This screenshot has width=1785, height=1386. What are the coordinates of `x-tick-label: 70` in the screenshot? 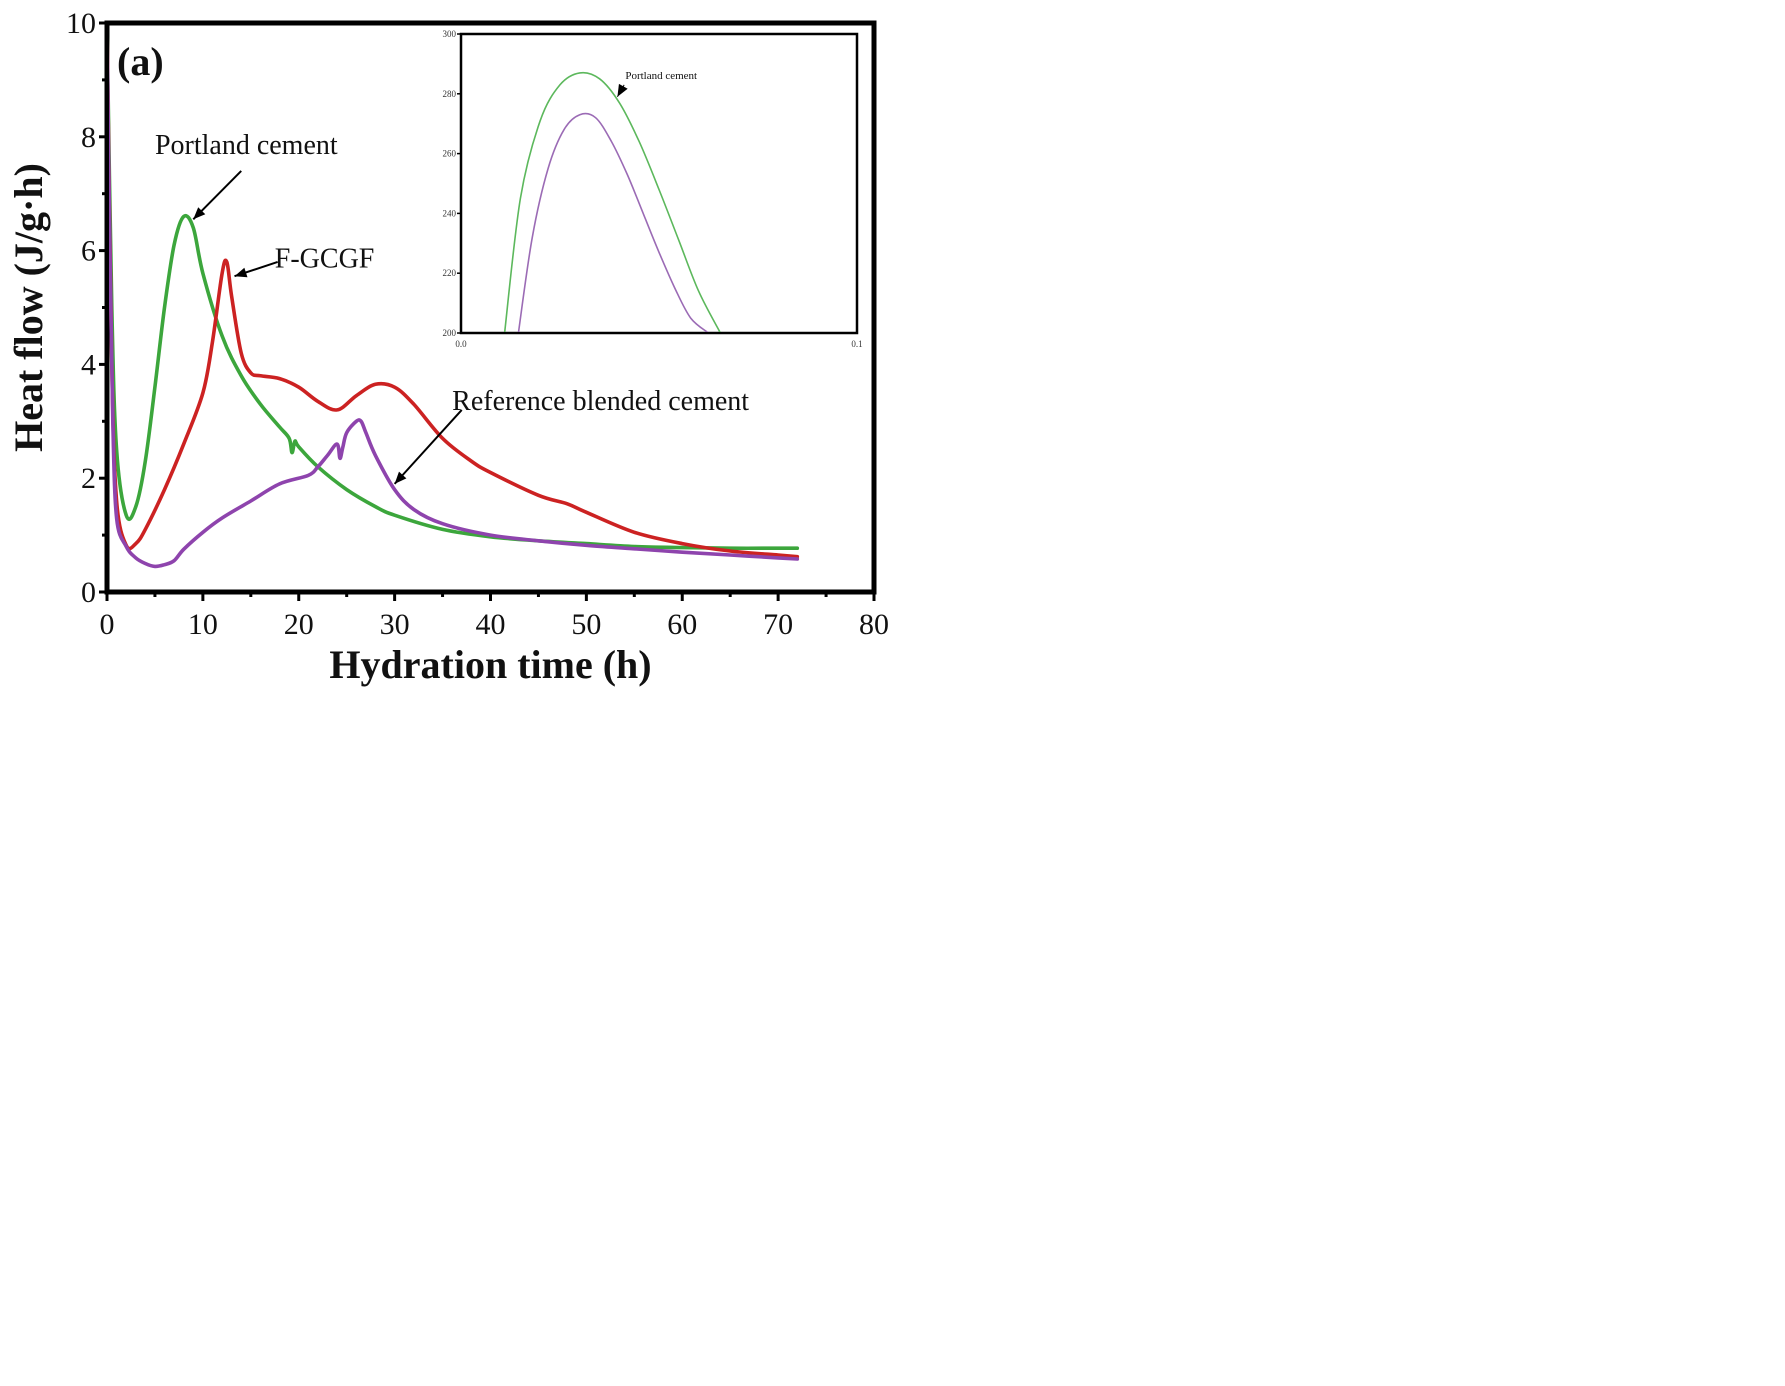 It's located at (778, 624).